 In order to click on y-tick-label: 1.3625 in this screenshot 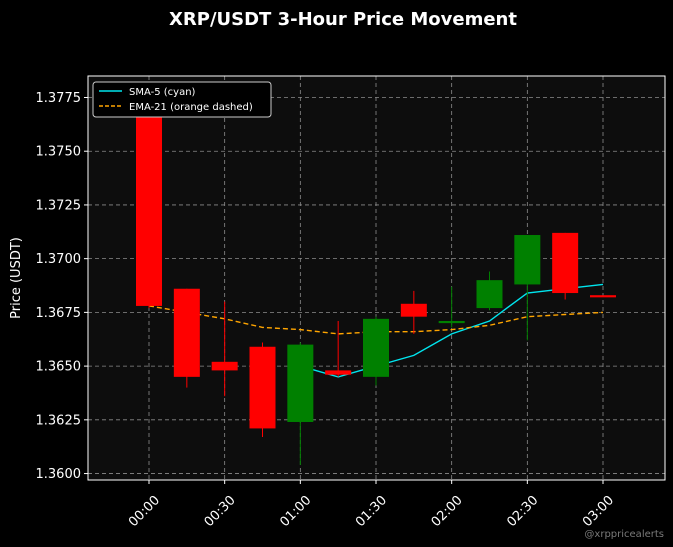, I will do `click(59, 420)`.